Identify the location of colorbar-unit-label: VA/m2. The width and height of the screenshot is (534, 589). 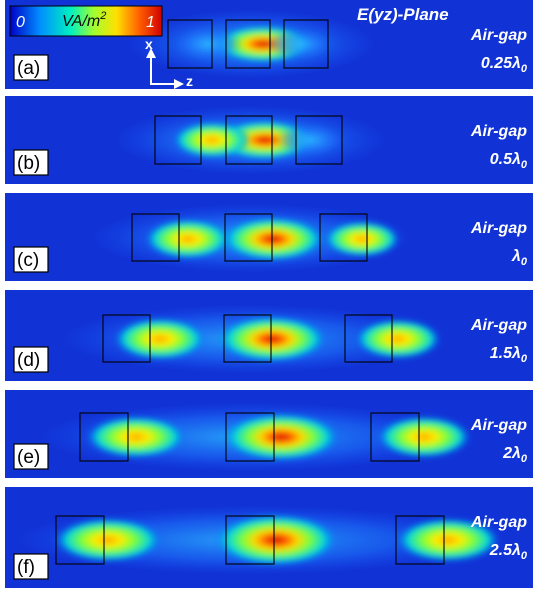
(84, 20).